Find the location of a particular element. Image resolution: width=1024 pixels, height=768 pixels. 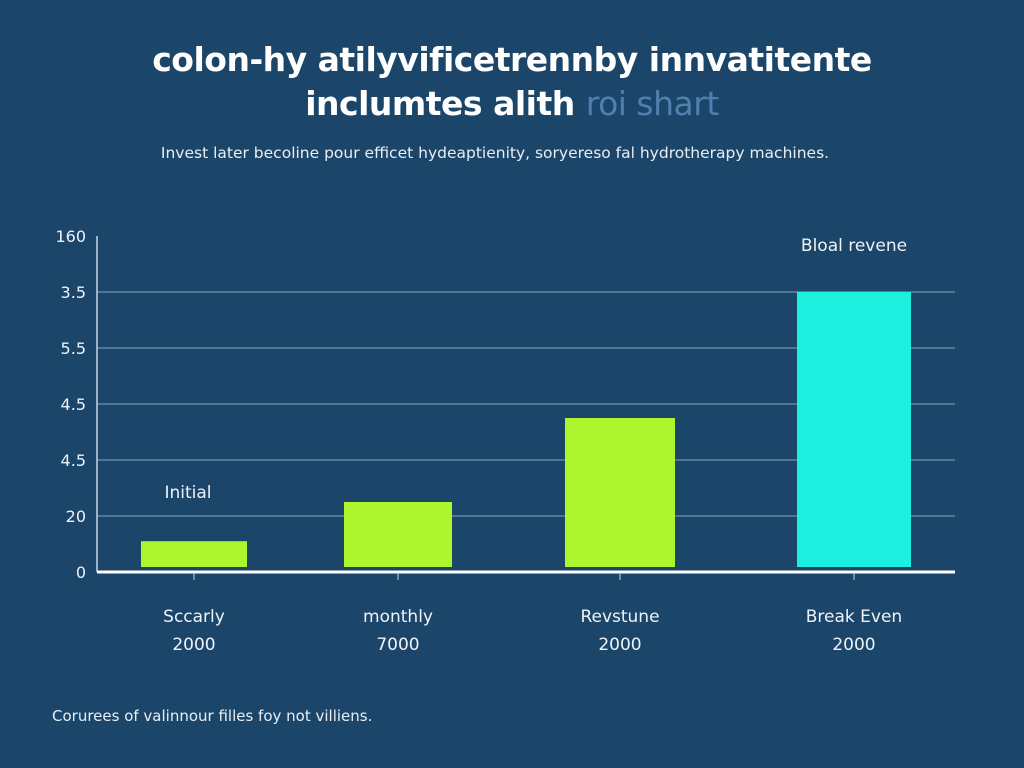

annotation-label: Bloal revene is located at coordinates (854, 246).